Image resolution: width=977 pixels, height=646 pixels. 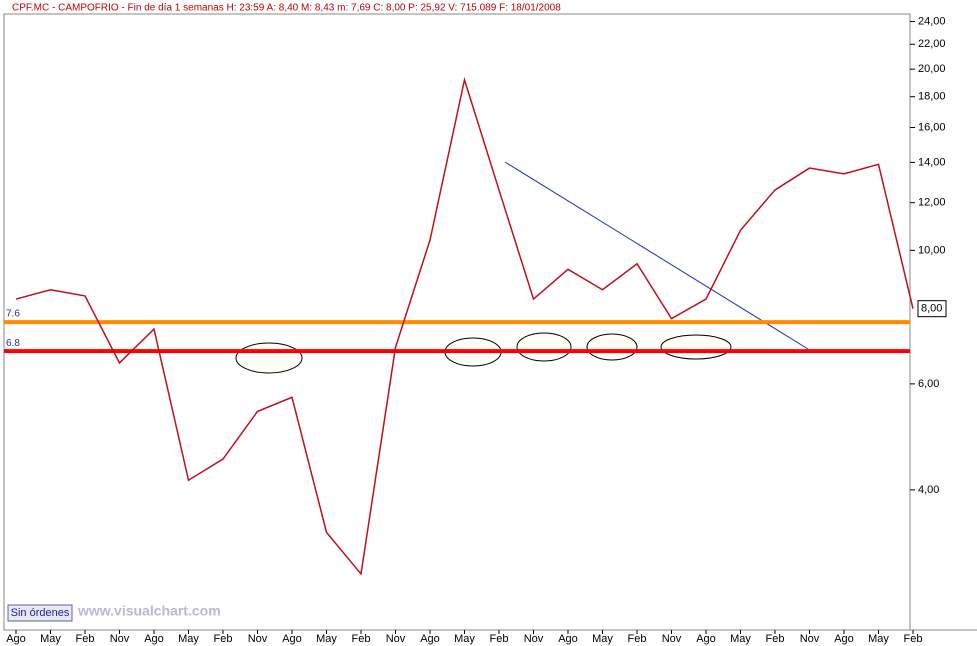 What do you see at coordinates (13, 314) in the screenshot?
I see `horizontal-line-label: 7.6` at bounding box center [13, 314].